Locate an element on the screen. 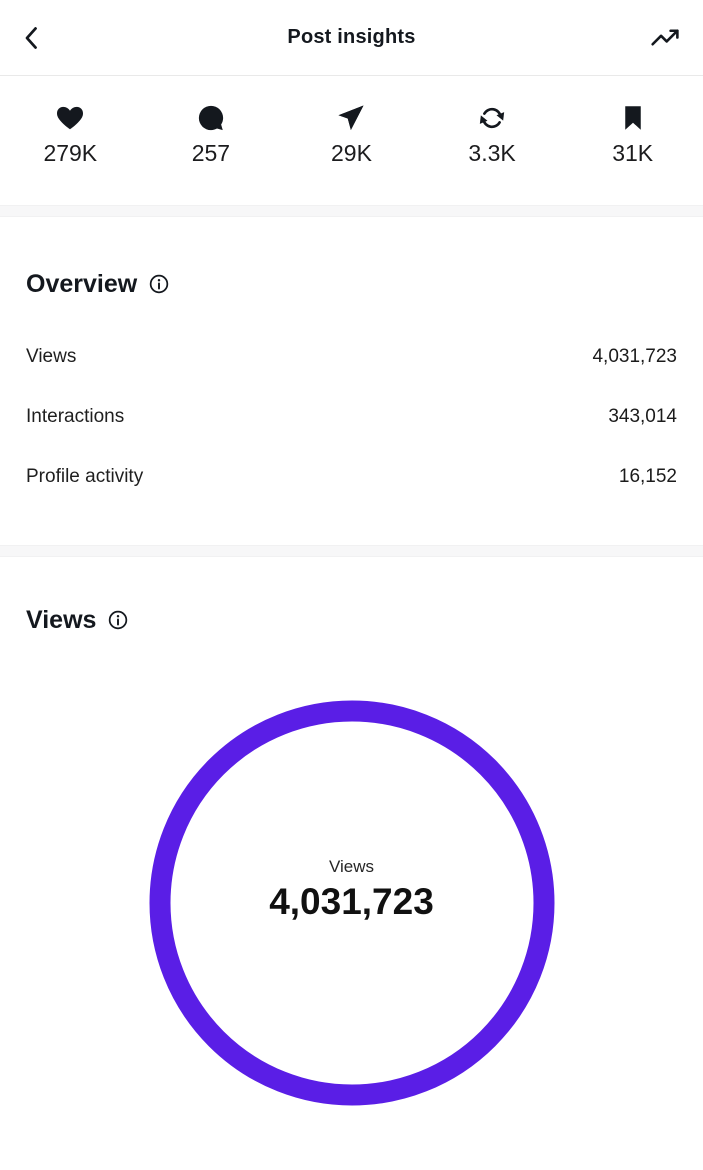 This screenshot has height=1170, width=703. likes-count: 279K is located at coordinates (70, 153).